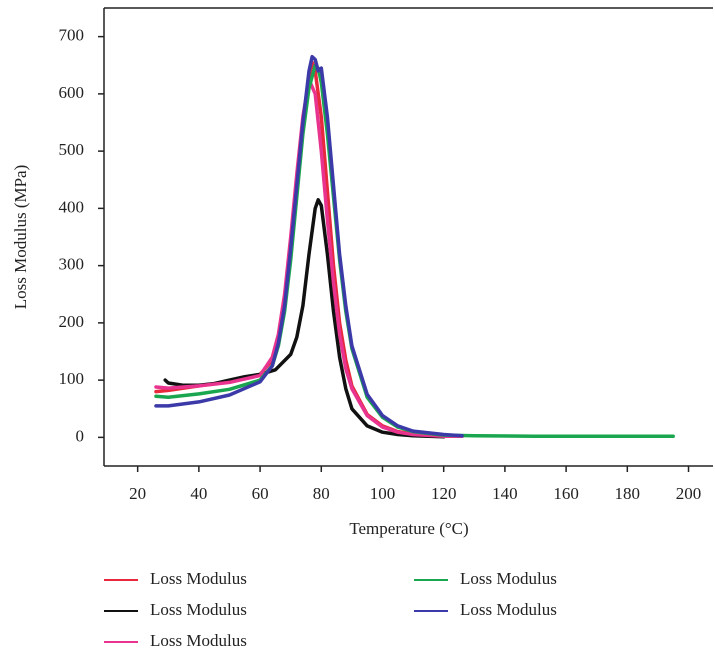  What do you see at coordinates (689, 493) in the screenshot?
I see `x-tick-label: 200` at bounding box center [689, 493].